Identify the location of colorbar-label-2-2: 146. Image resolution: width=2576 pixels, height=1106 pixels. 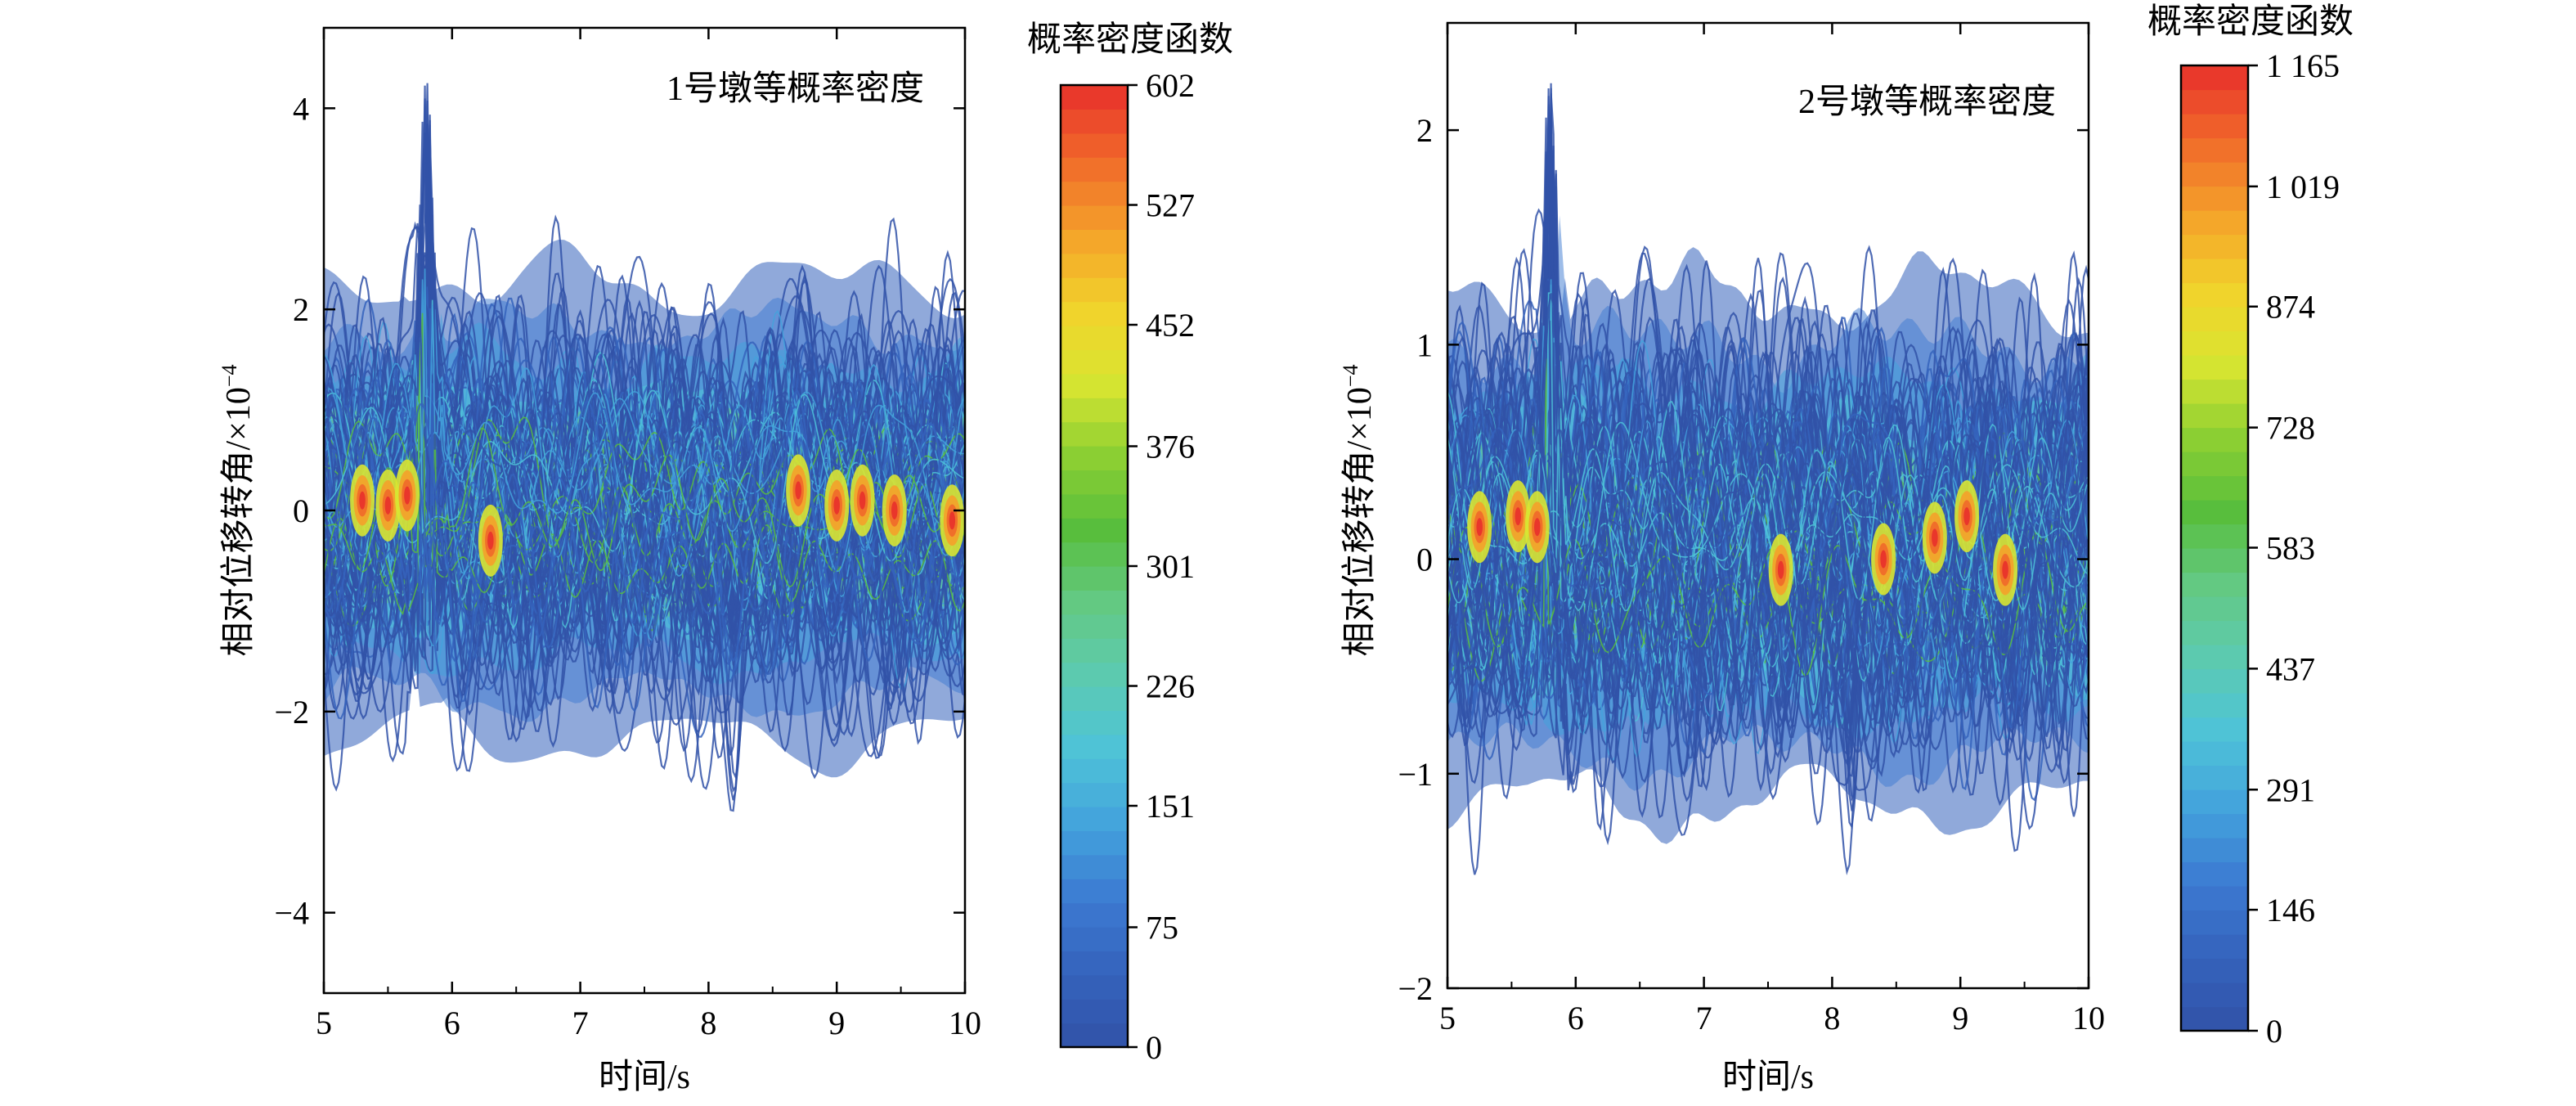
(2290, 910).